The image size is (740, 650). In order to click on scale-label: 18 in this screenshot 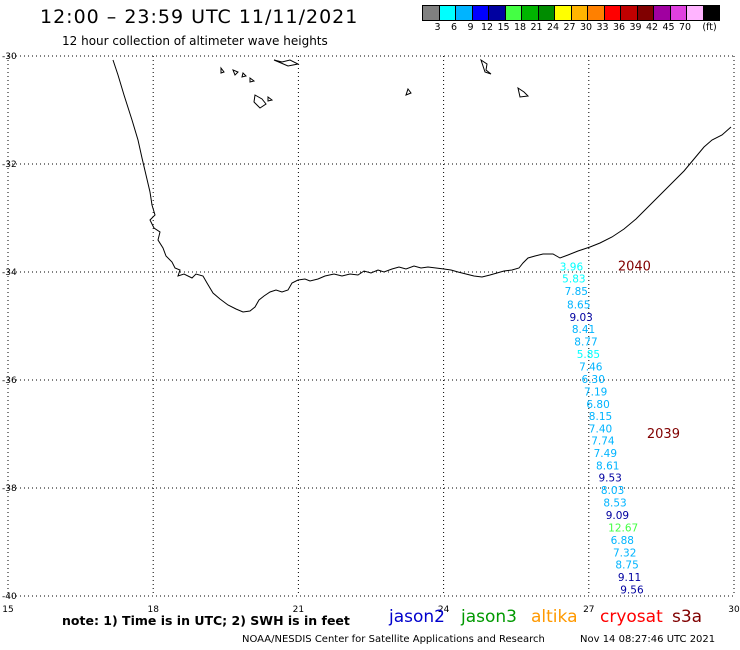, I will do `click(520, 27)`.